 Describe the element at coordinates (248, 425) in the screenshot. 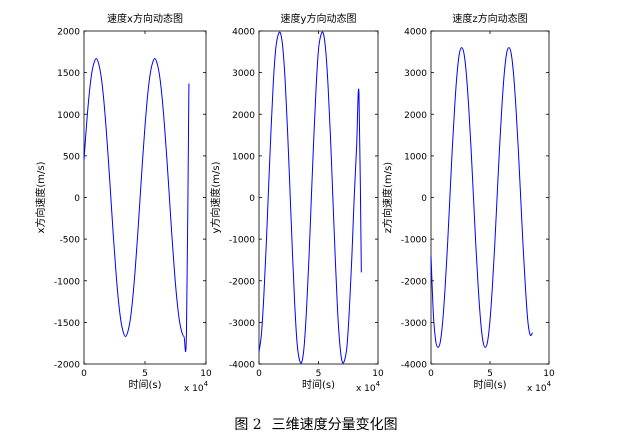

I see `caption-figure-number: 图 2` at that location.